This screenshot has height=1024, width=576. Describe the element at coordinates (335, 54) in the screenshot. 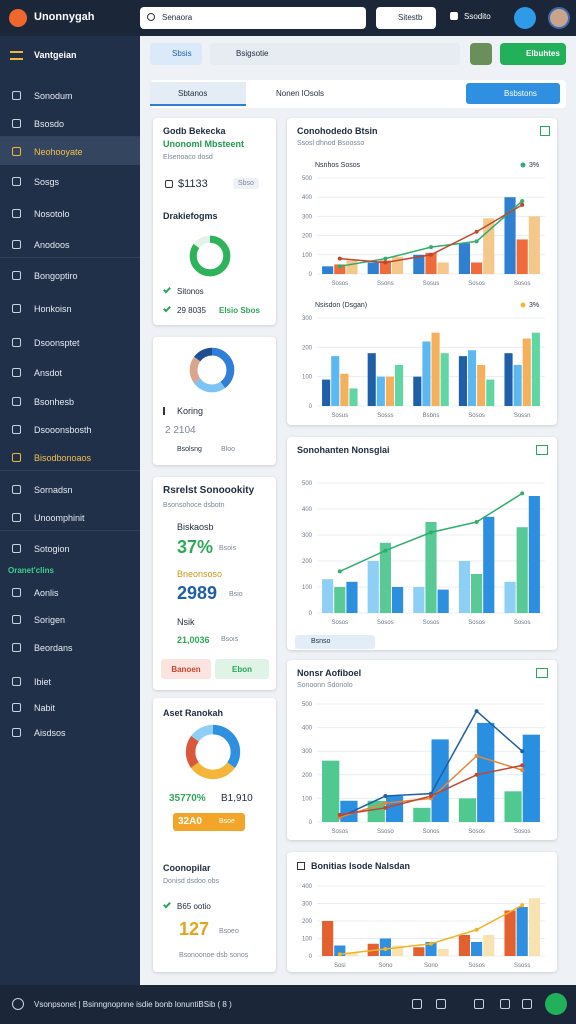

I see `toolbar-search: Bsigsotie` at that location.